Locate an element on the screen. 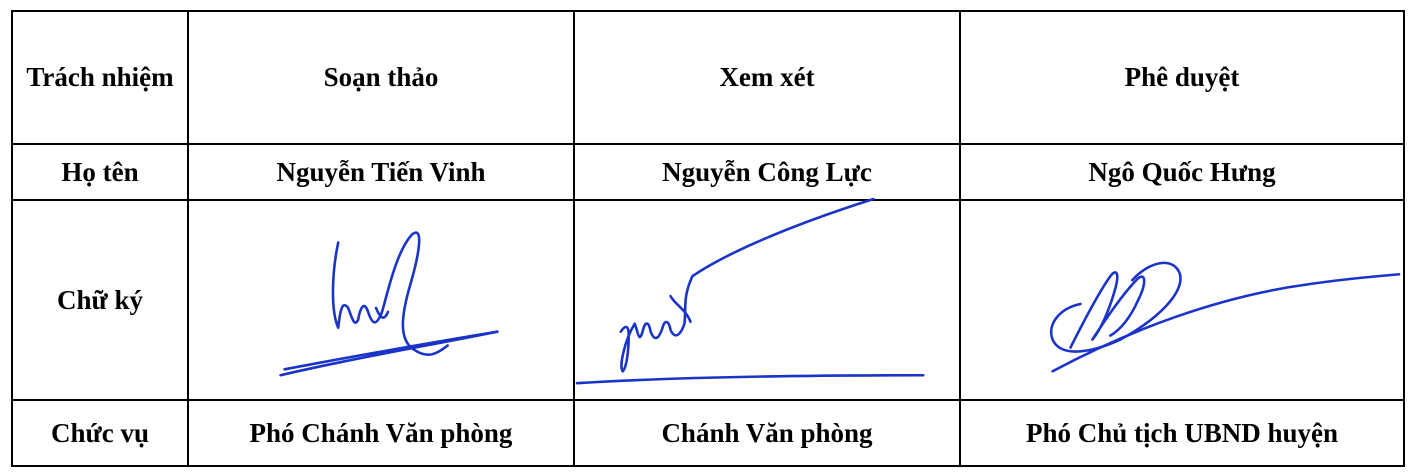 This screenshot has height=473, width=1413. review-header: Xem xét is located at coordinates (767, 77).